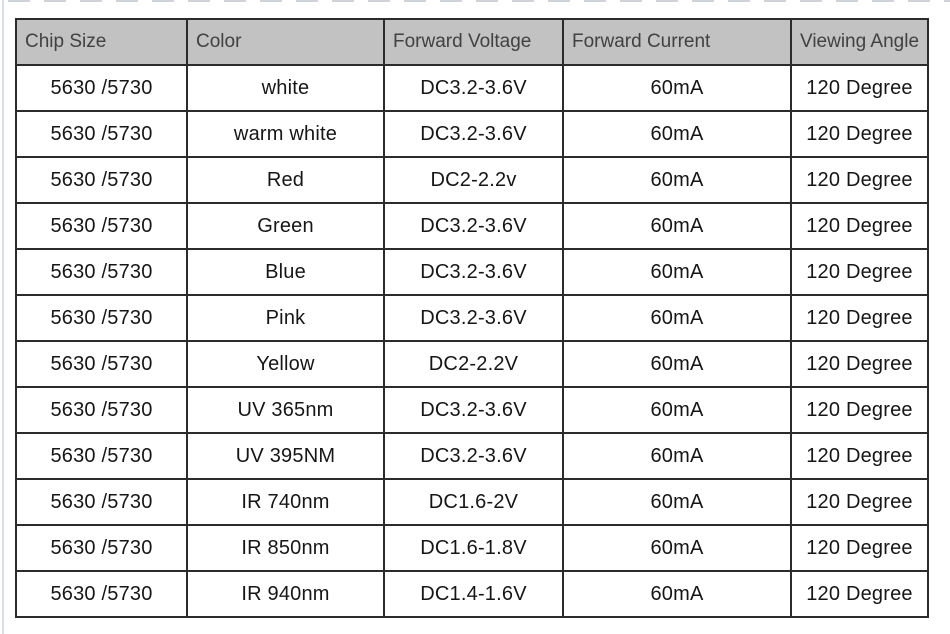  What do you see at coordinates (285, 548) in the screenshot?
I see `cell-color: IR 850nm` at bounding box center [285, 548].